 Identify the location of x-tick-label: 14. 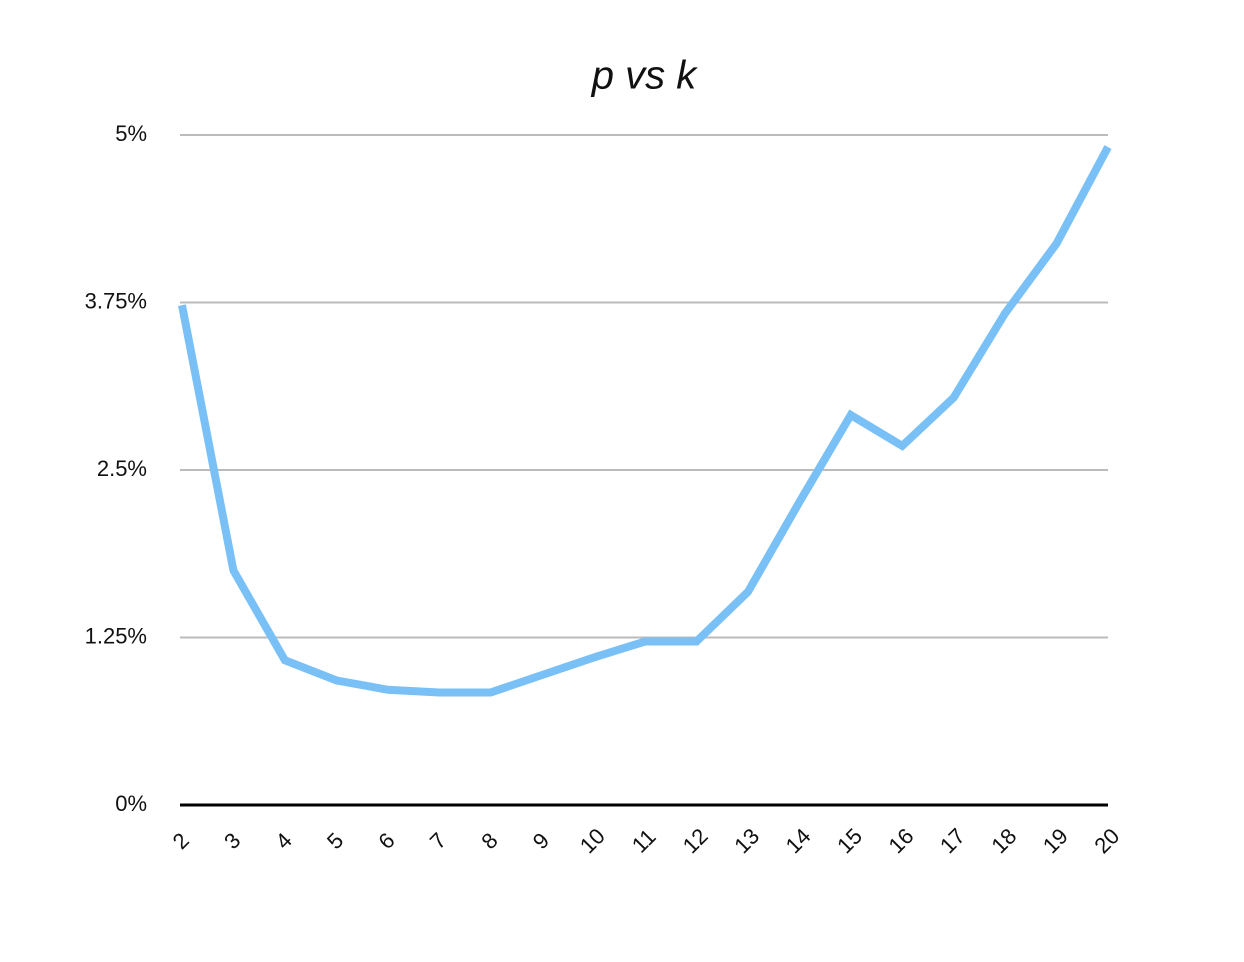
(798, 840).